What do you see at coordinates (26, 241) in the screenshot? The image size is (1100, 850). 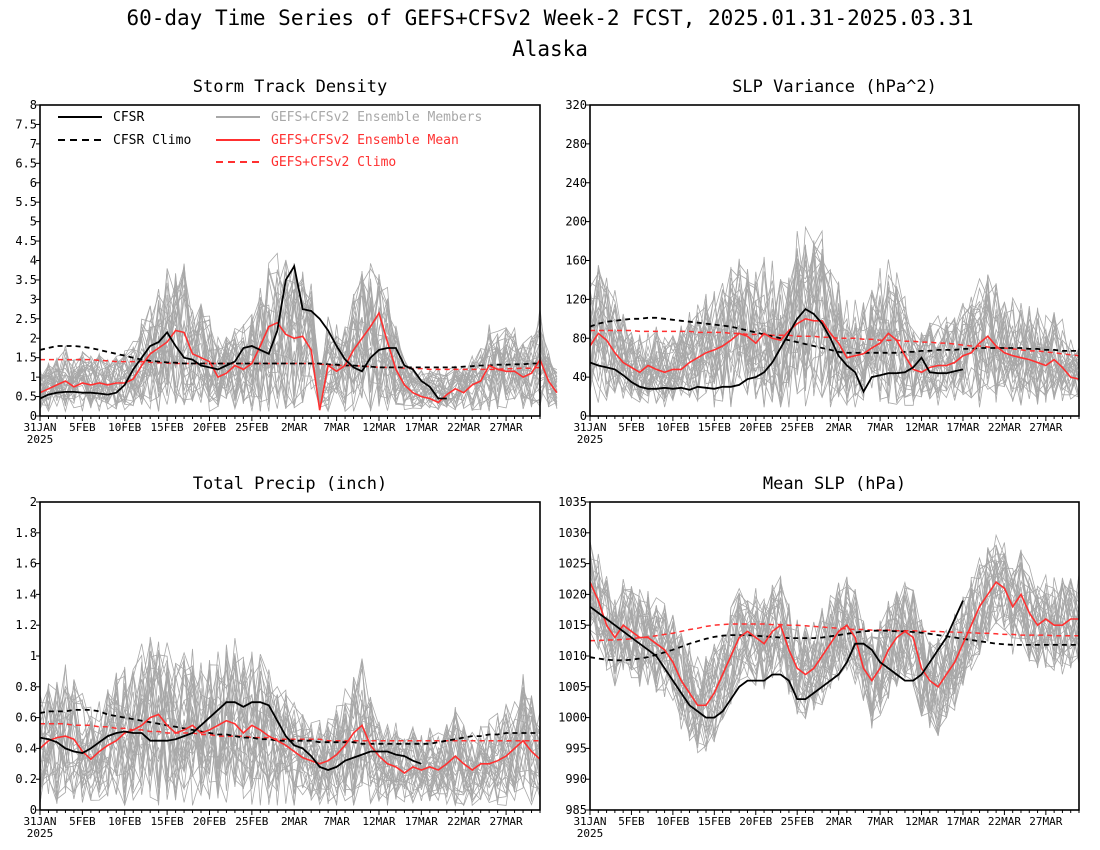 I see `y-tick-label: 4.5` at bounding box center [26, 241].